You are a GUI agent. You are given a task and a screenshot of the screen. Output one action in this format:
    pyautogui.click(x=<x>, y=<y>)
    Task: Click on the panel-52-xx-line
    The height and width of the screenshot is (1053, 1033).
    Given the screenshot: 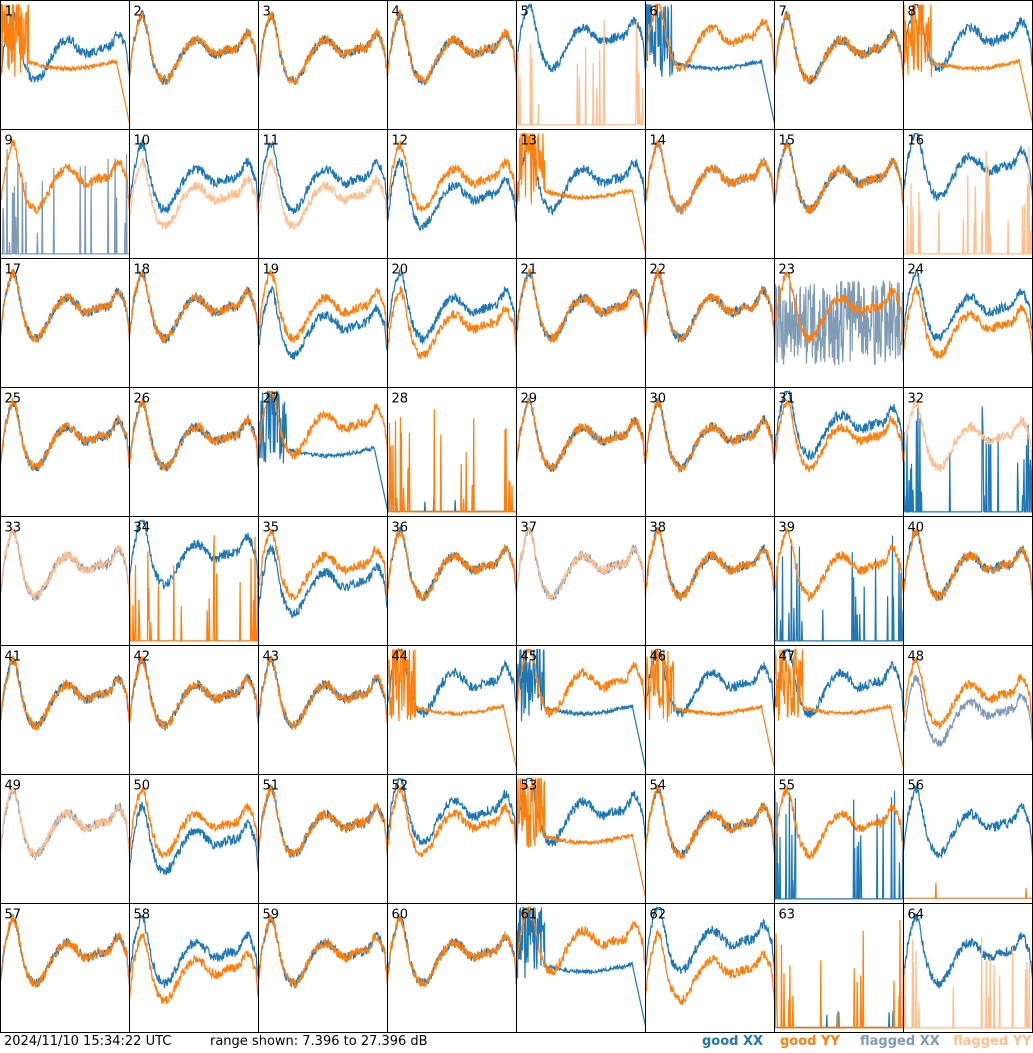 What is the action you would take?
    pyautogui.click(x=452, y=811)
    